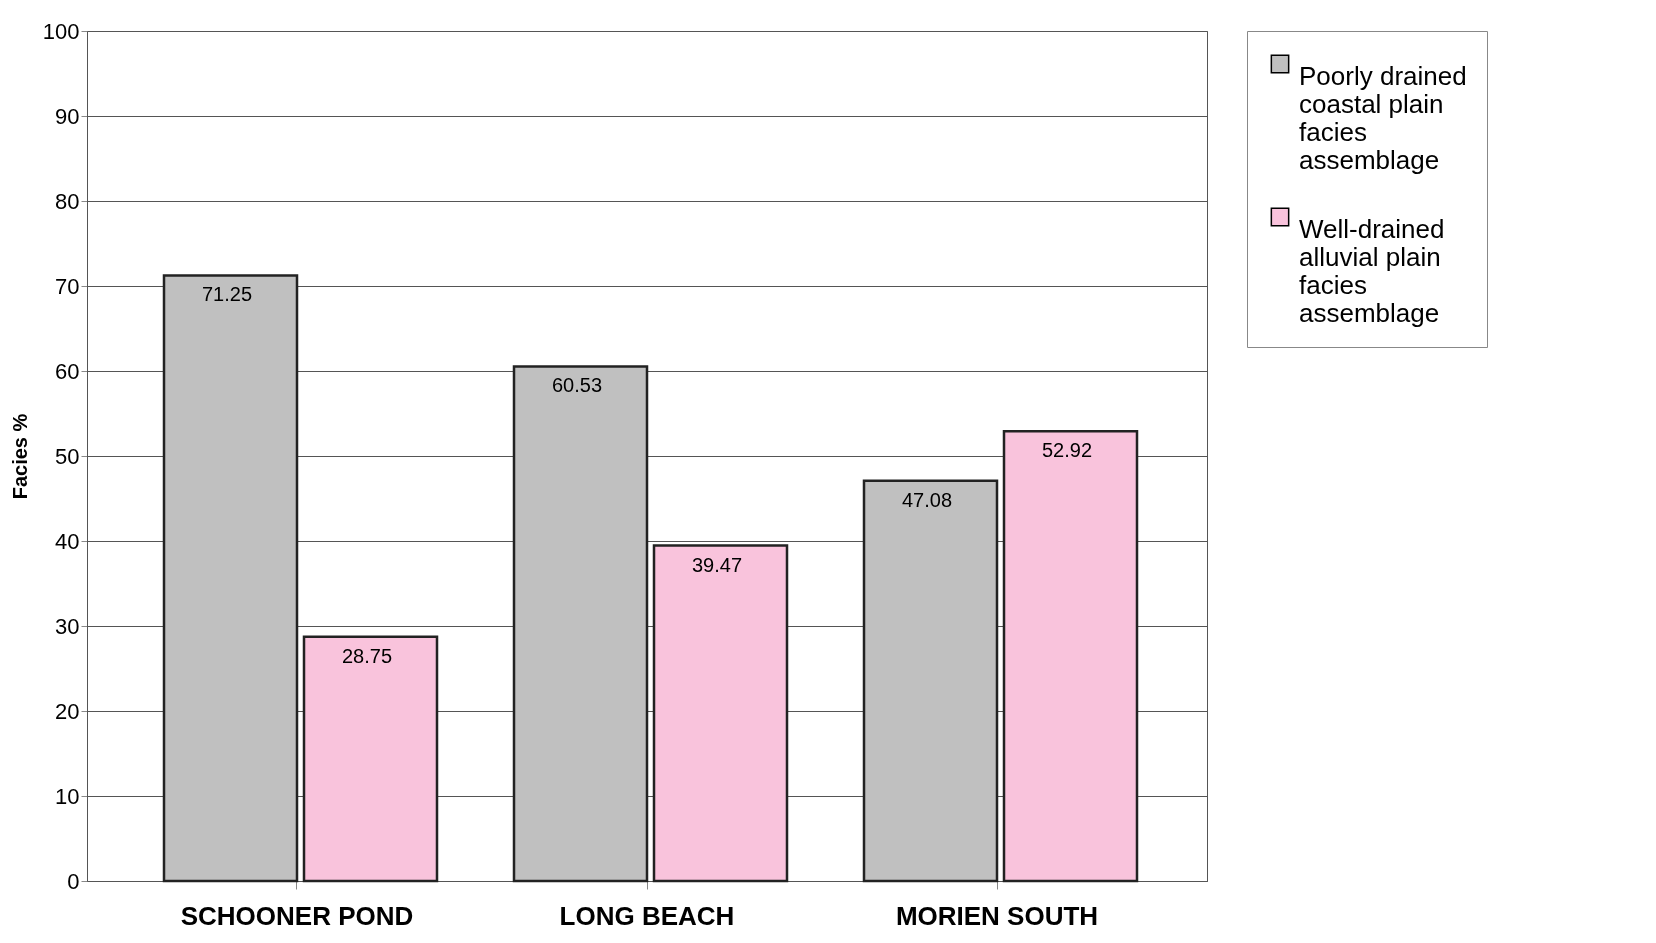  I want to click on data-label: 47.08, so click(927, 499).